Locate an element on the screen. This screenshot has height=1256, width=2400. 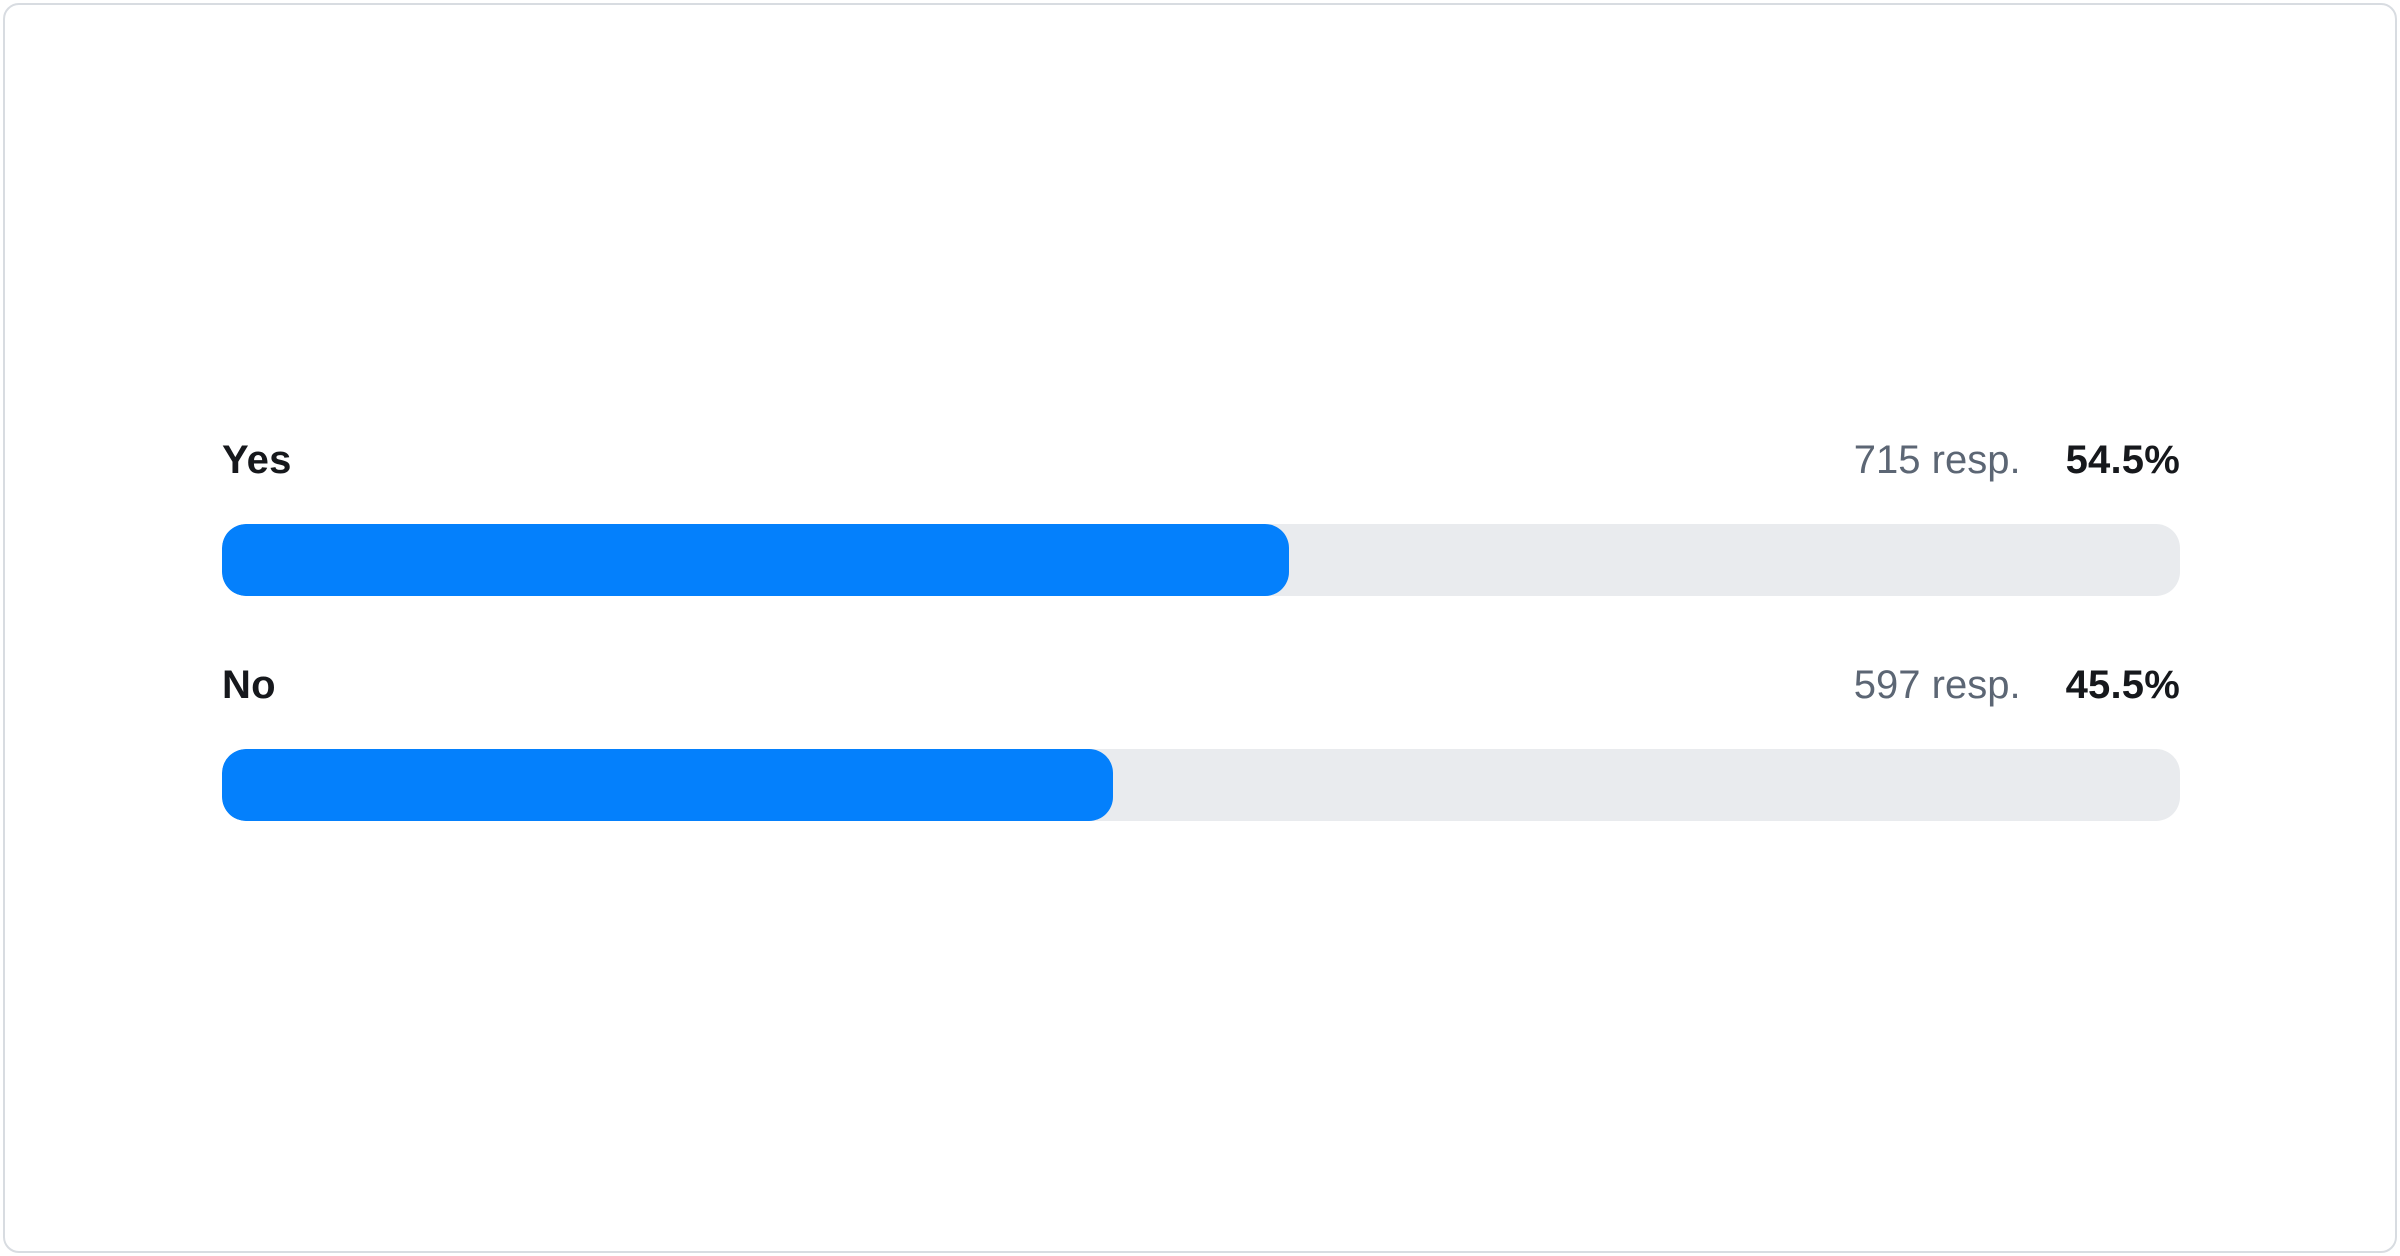
poll-option-row-no: No 597 resp. 45.5% is located at coordinates (1201, 741).